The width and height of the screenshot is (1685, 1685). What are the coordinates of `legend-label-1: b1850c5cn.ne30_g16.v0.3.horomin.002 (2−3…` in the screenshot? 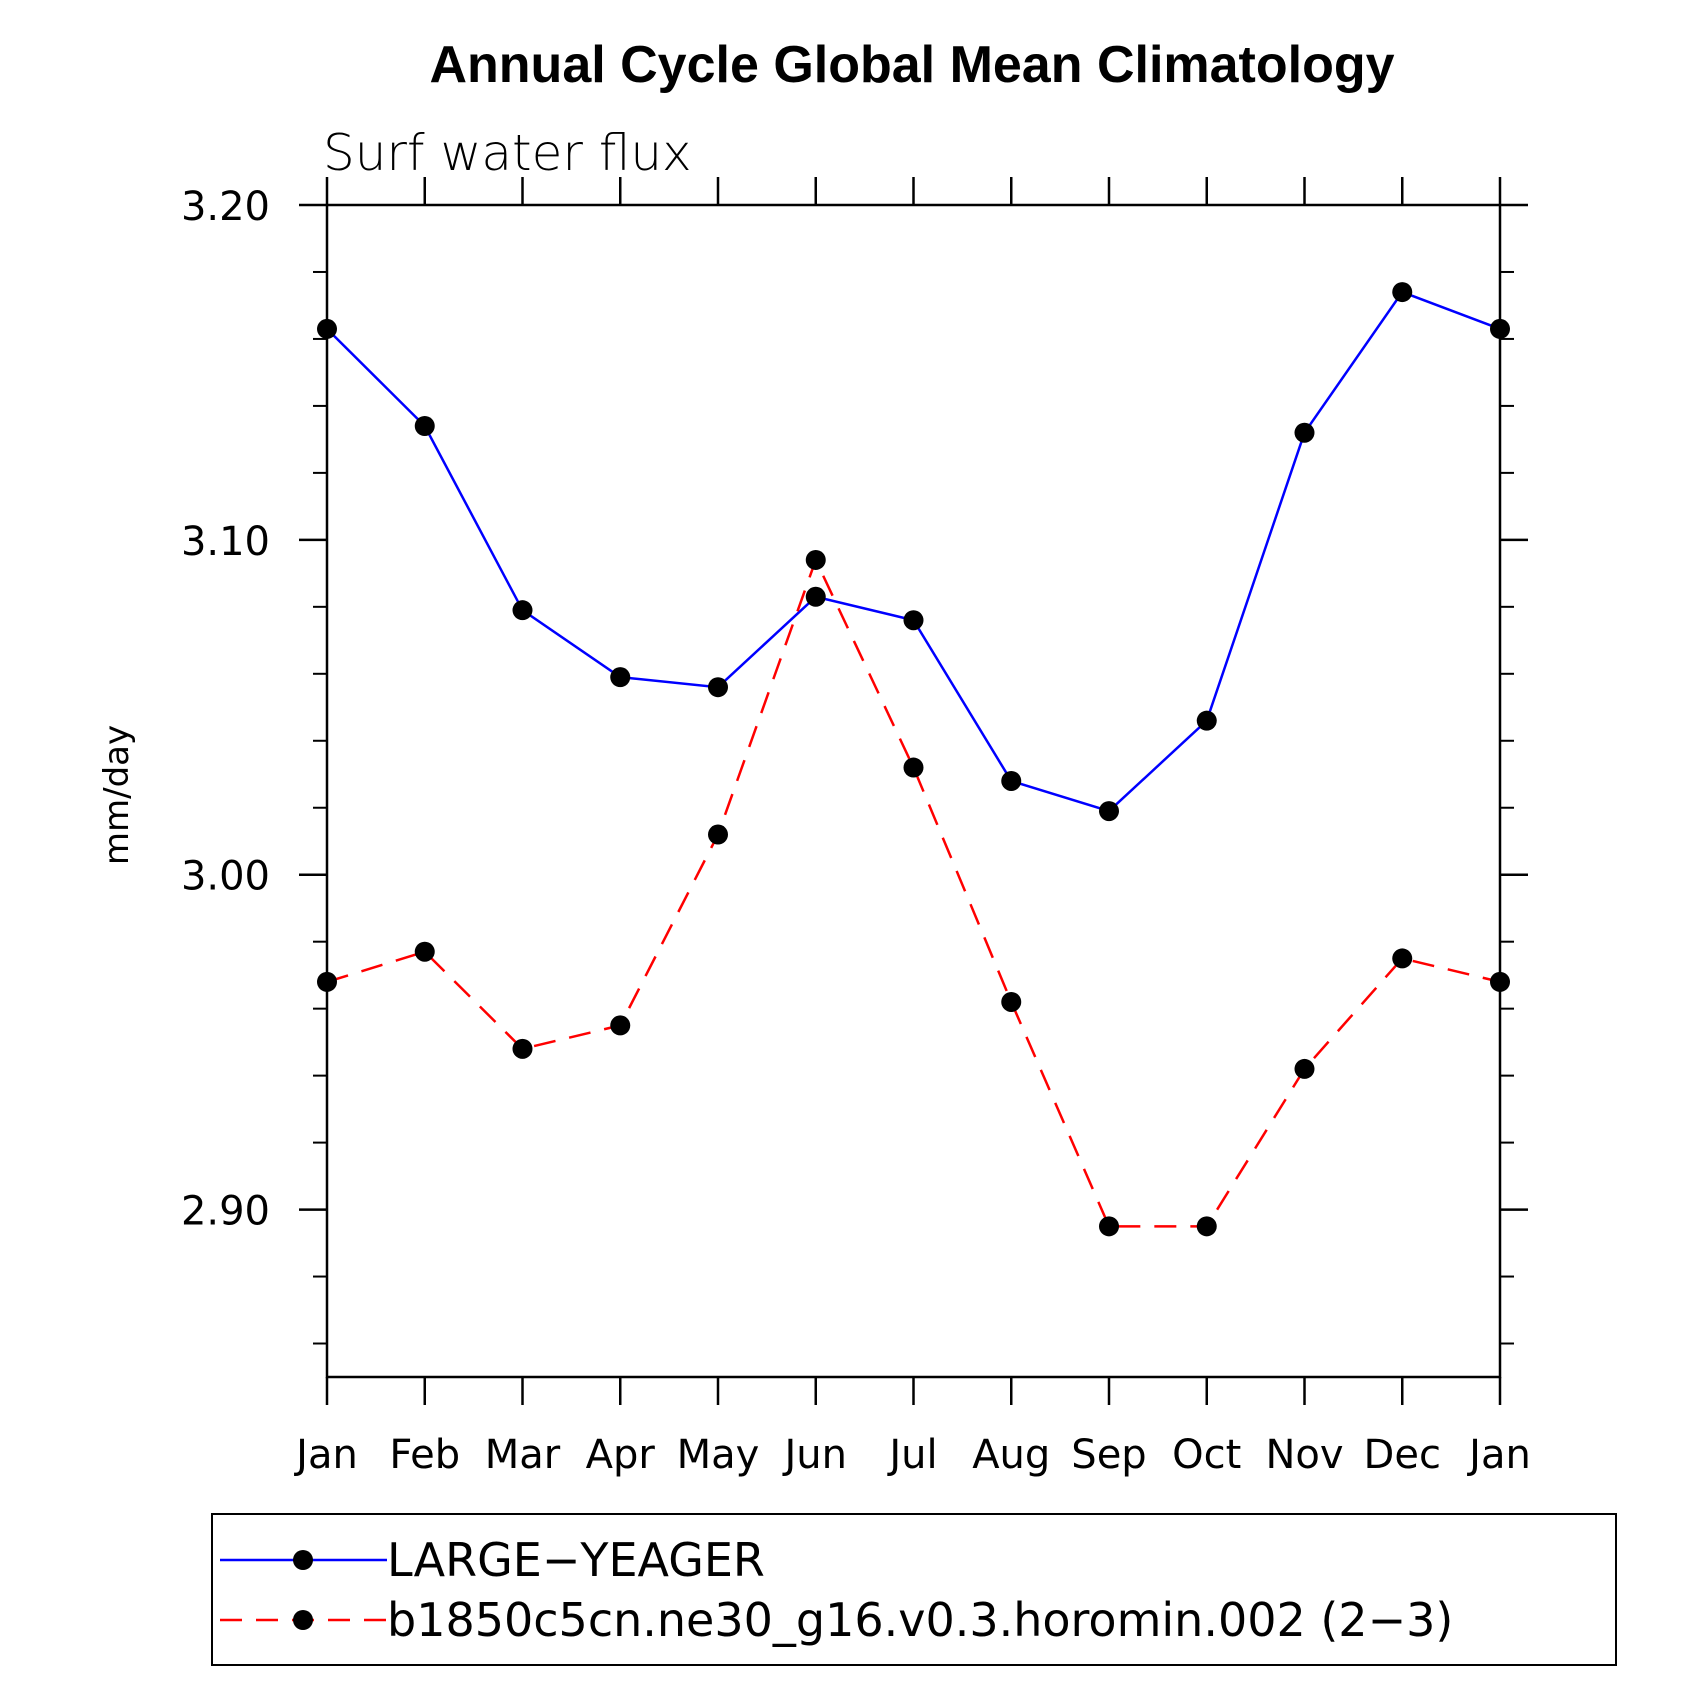 It's located at (920, 1620).